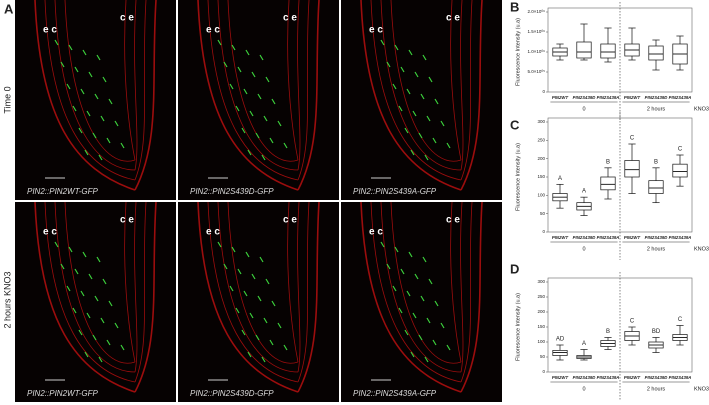 The height and width of the screenshot is (405, 709). What do you see at coordinates (536, 51) in the screenshot?
I see `y-tick-label: 1.0×10⁰⁶` at bounding box center [536, 51].